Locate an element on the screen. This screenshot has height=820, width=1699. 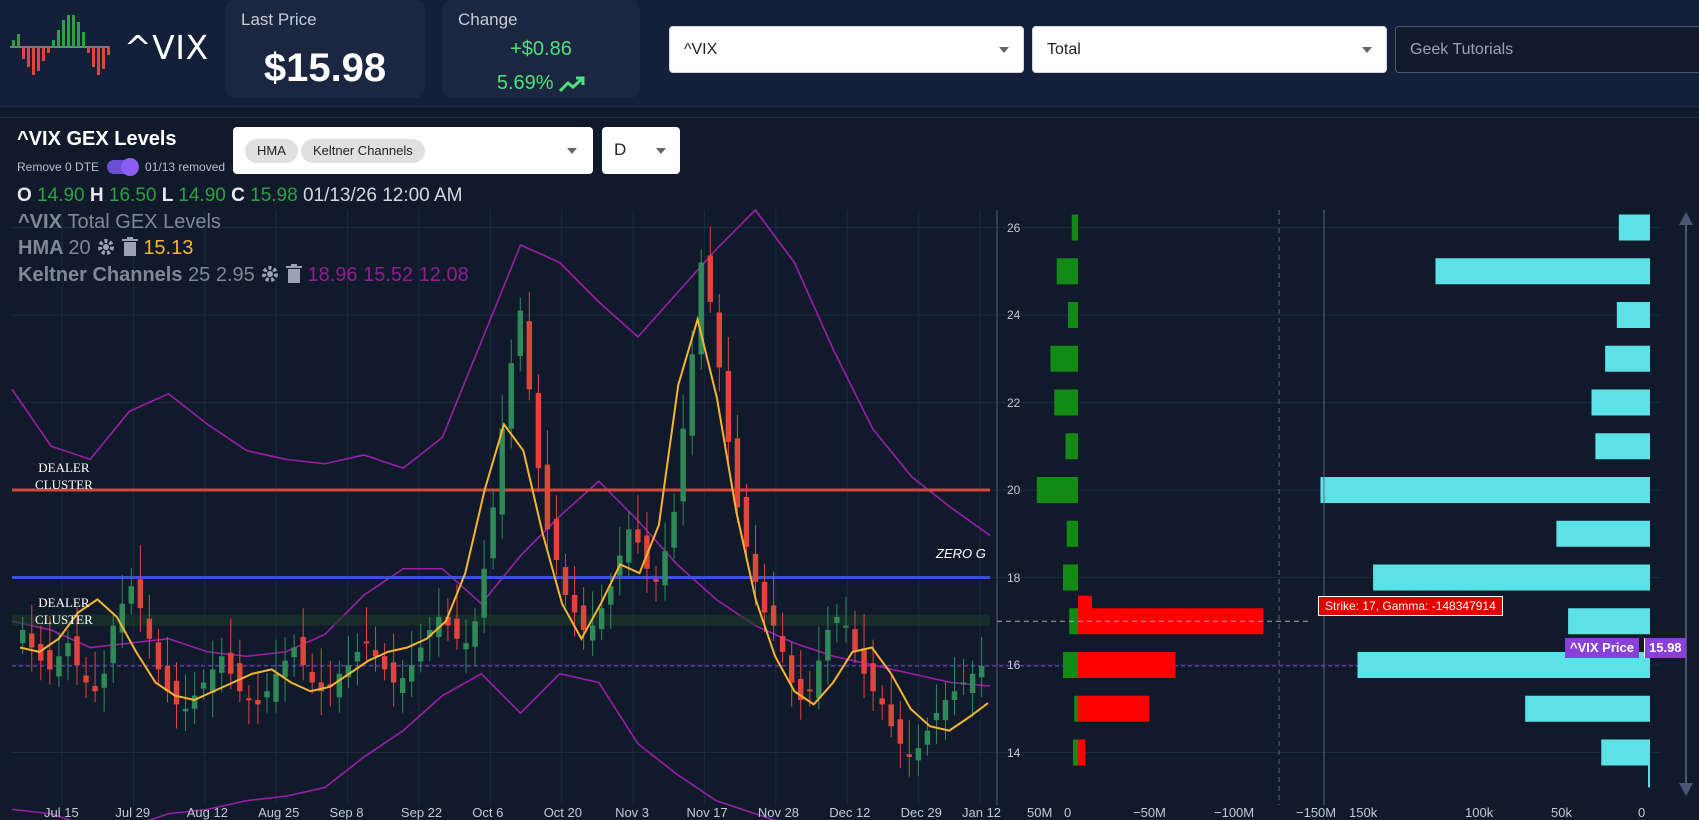
oi-x-tick: 0 is located at coordinates (1642, 812).